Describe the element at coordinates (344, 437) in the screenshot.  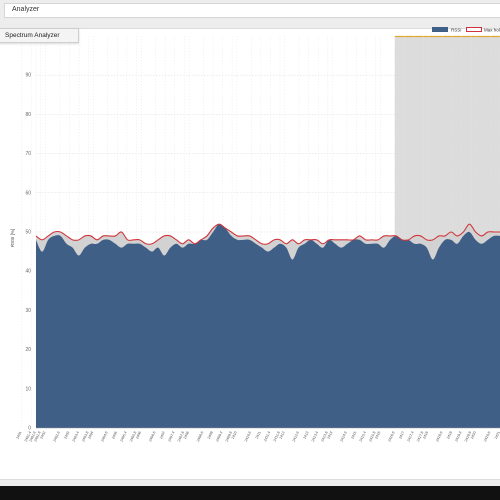
I see `x-tick-label: 2414.6` at that location.